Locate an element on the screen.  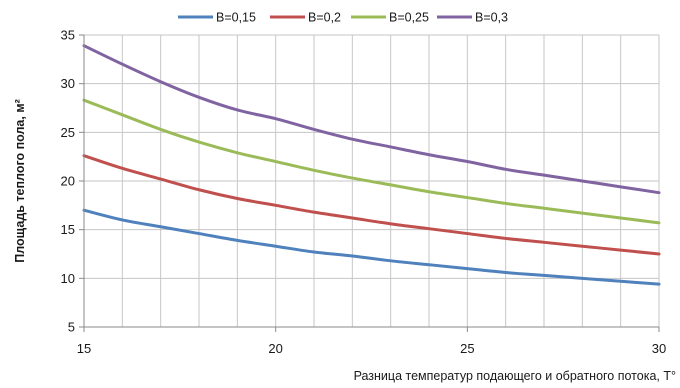
y-axis-title: Площадь теплого пола, м² is located at coordinates (20, 180).